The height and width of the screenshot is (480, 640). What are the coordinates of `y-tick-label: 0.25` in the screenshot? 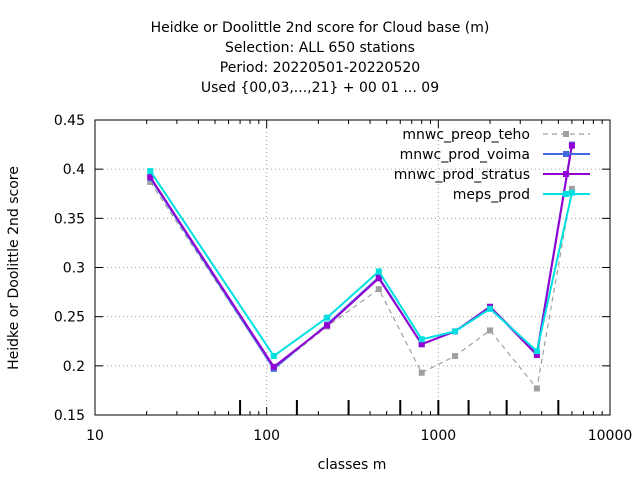 It's located at (69, 318).